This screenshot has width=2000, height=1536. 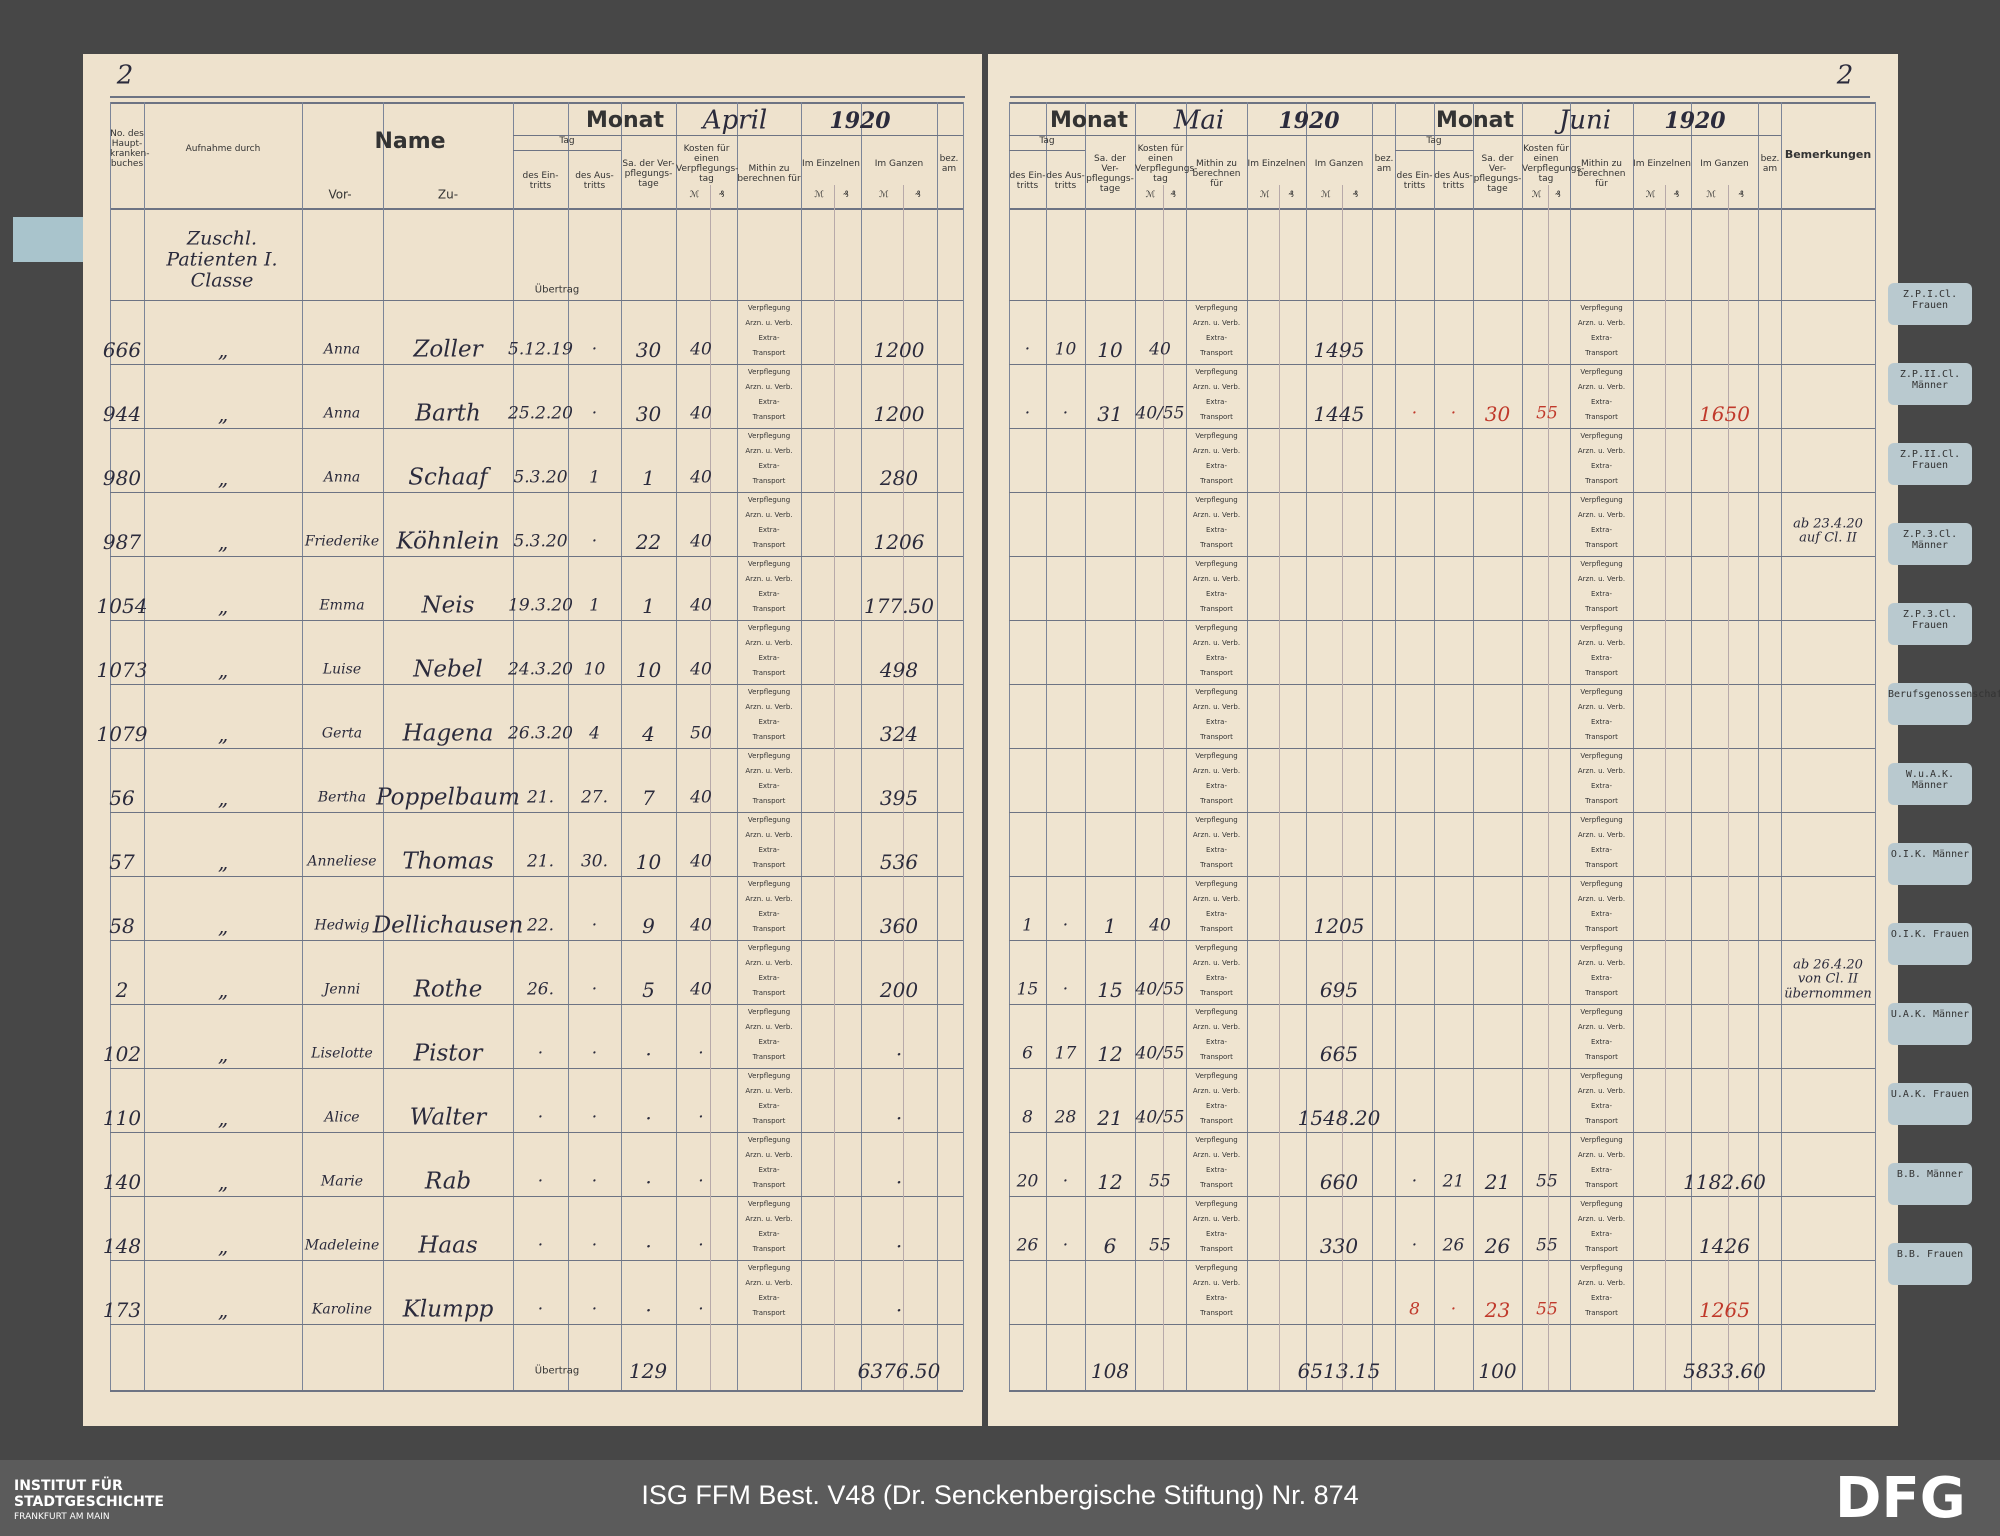 What do you see at coordinates (1930, 384) in the screenshot?
I see `index-tab: Z.P.II.Cl. Männer` at bounding box center [1930, 384].